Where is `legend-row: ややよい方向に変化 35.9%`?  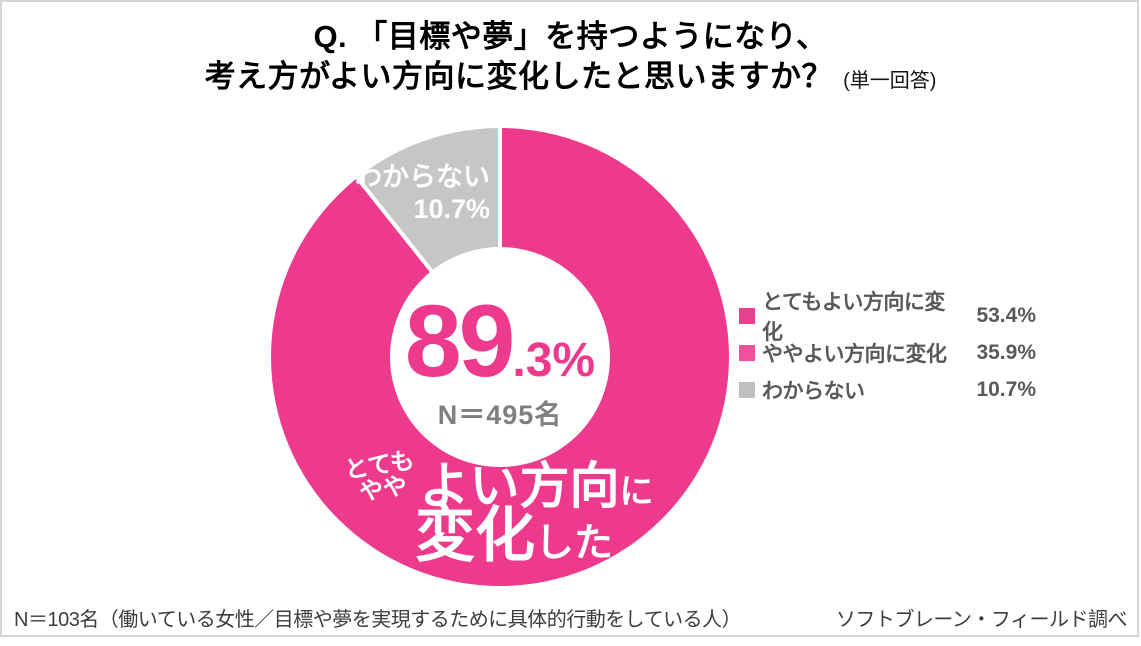
legend-row: ややよい方向に変化 35.9% is located at coordinates (887, 353).